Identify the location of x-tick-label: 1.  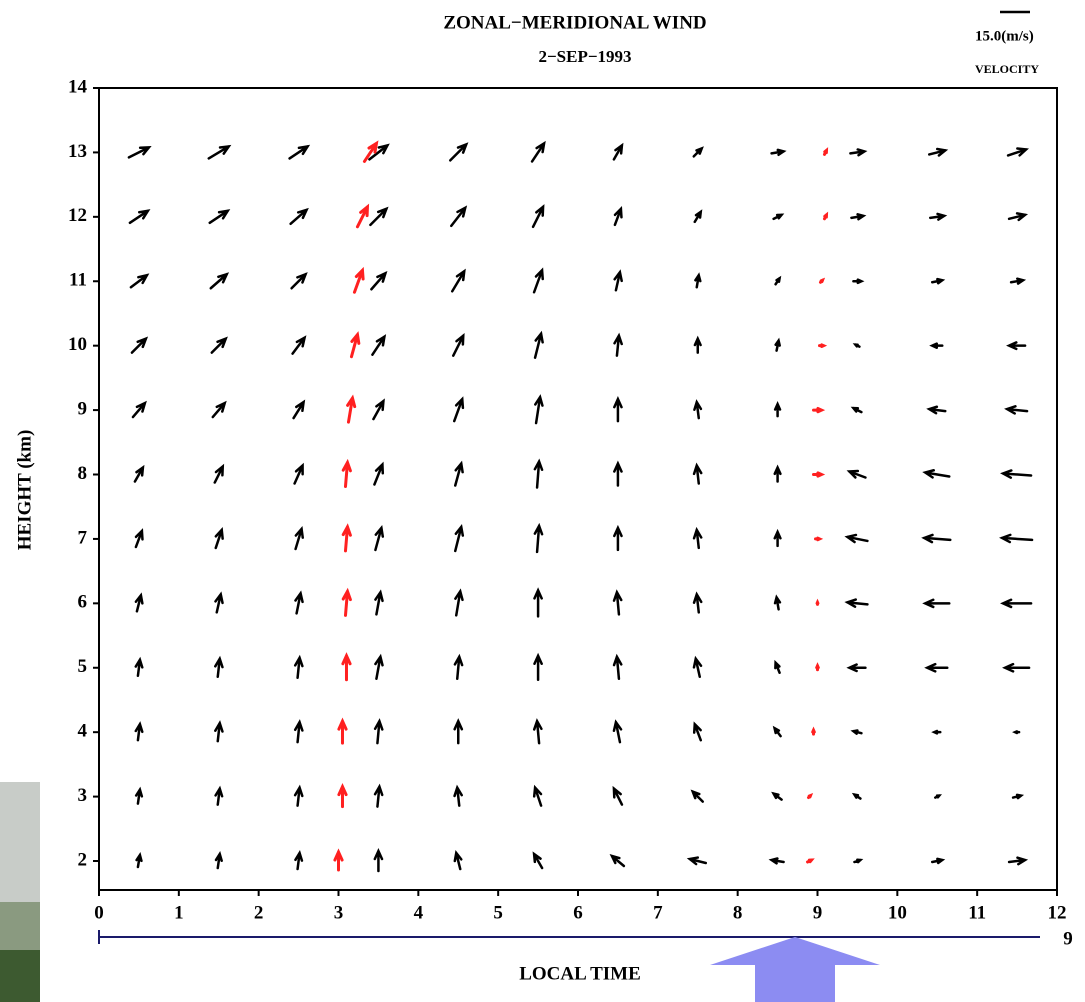
(179, 912).